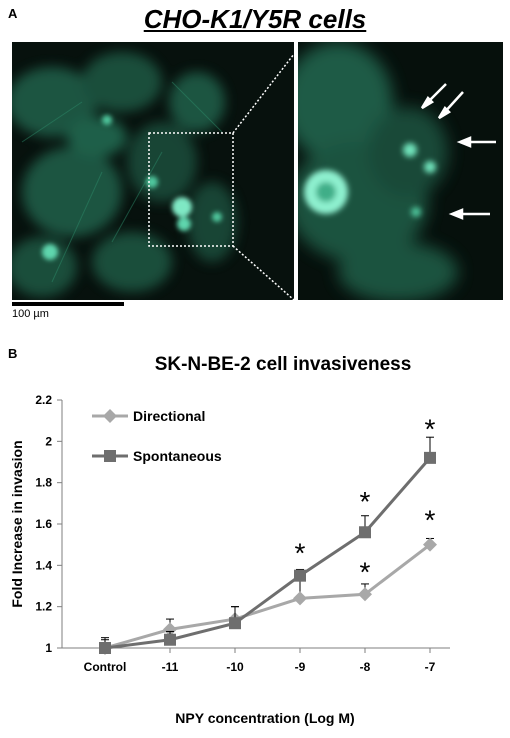  Describe the element at coordinates (43, 483) in the screenshot. I see `y-tick-label: 1.8` at that location.